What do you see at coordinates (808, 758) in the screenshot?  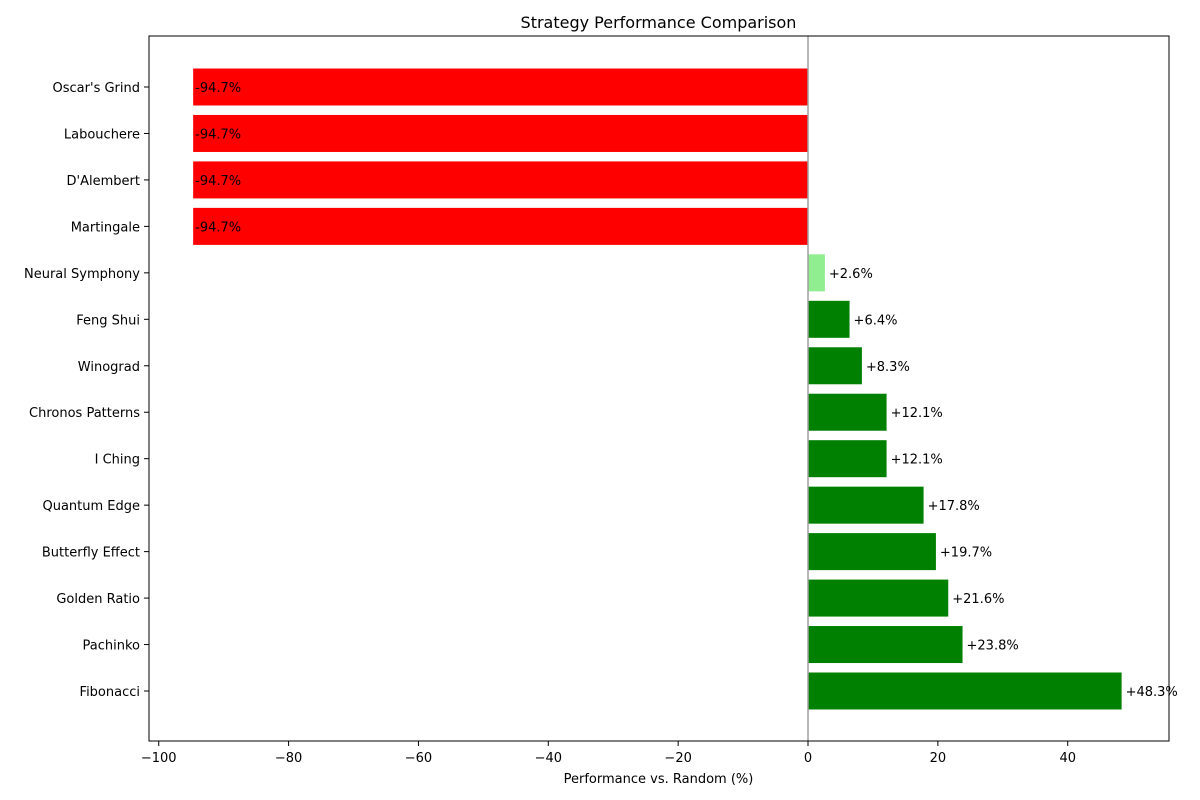 I see `x-tick-label: 0` at bounding box center [808, 758].